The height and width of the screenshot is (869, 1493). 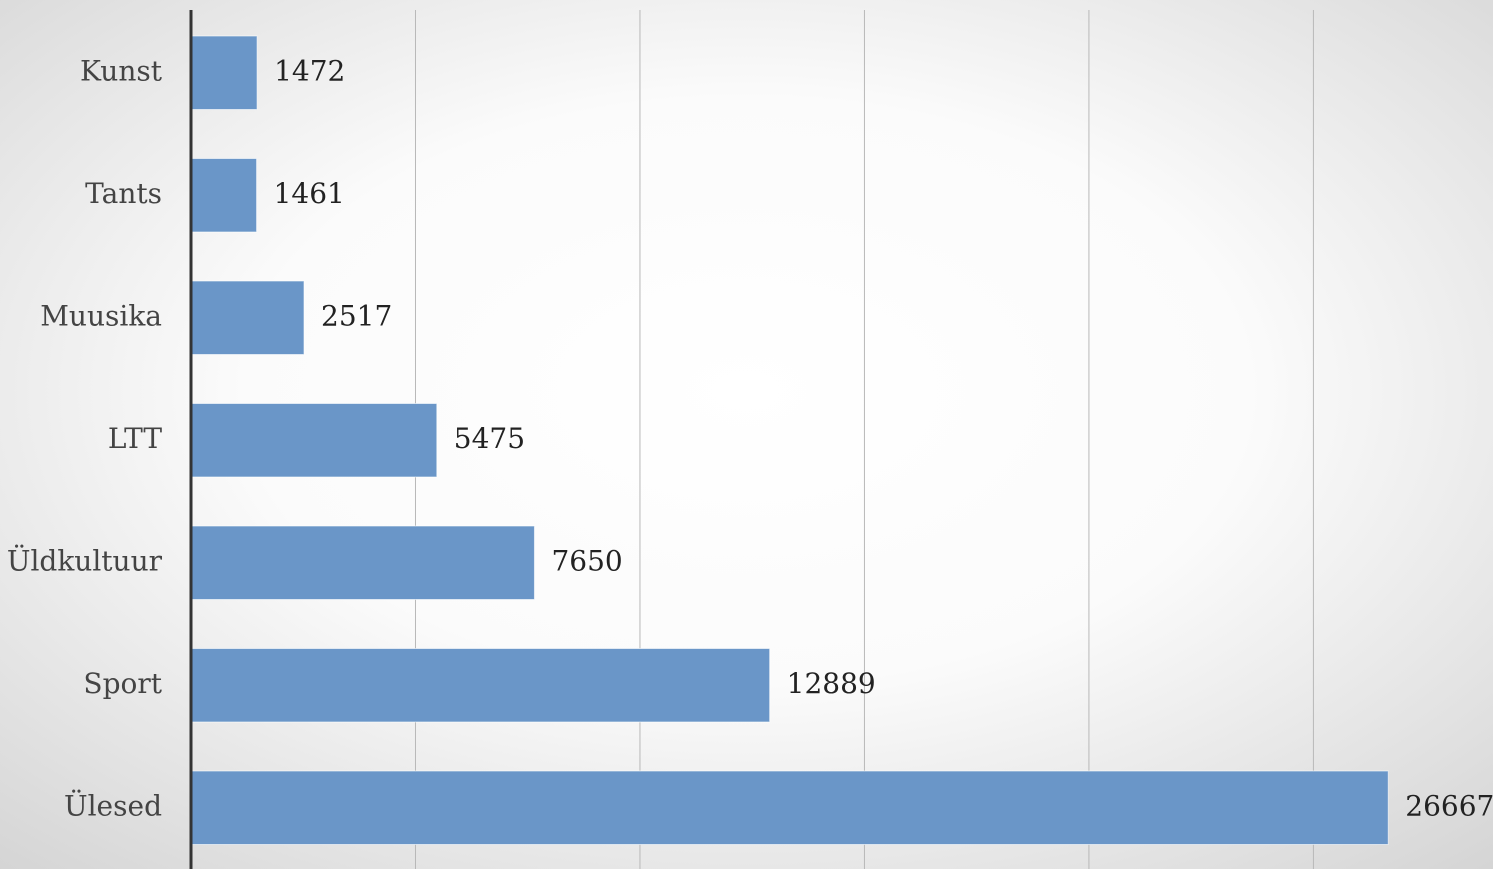 What do you see at coordinates (135, 438) in the screenshot?
I see `y-tick-label: LTT` at bounding box center [135, 438].